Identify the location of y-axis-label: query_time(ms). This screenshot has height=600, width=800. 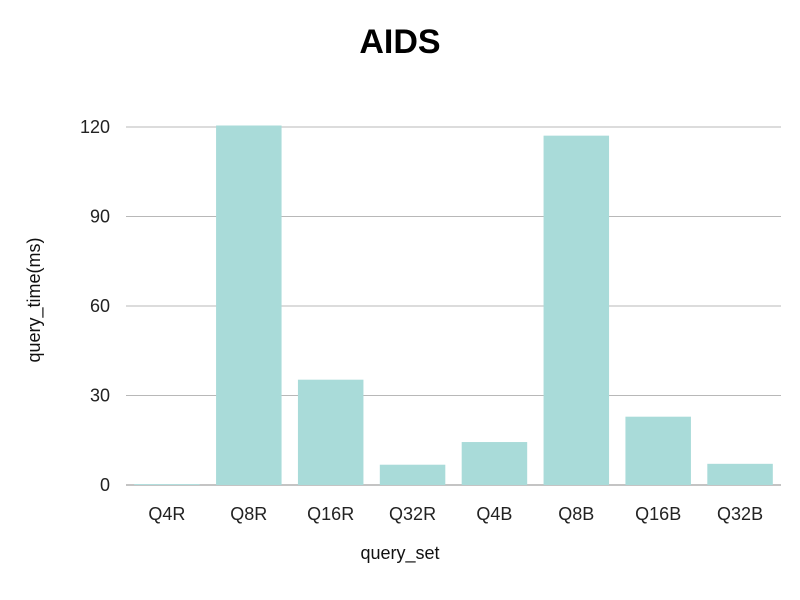
(34, 299).